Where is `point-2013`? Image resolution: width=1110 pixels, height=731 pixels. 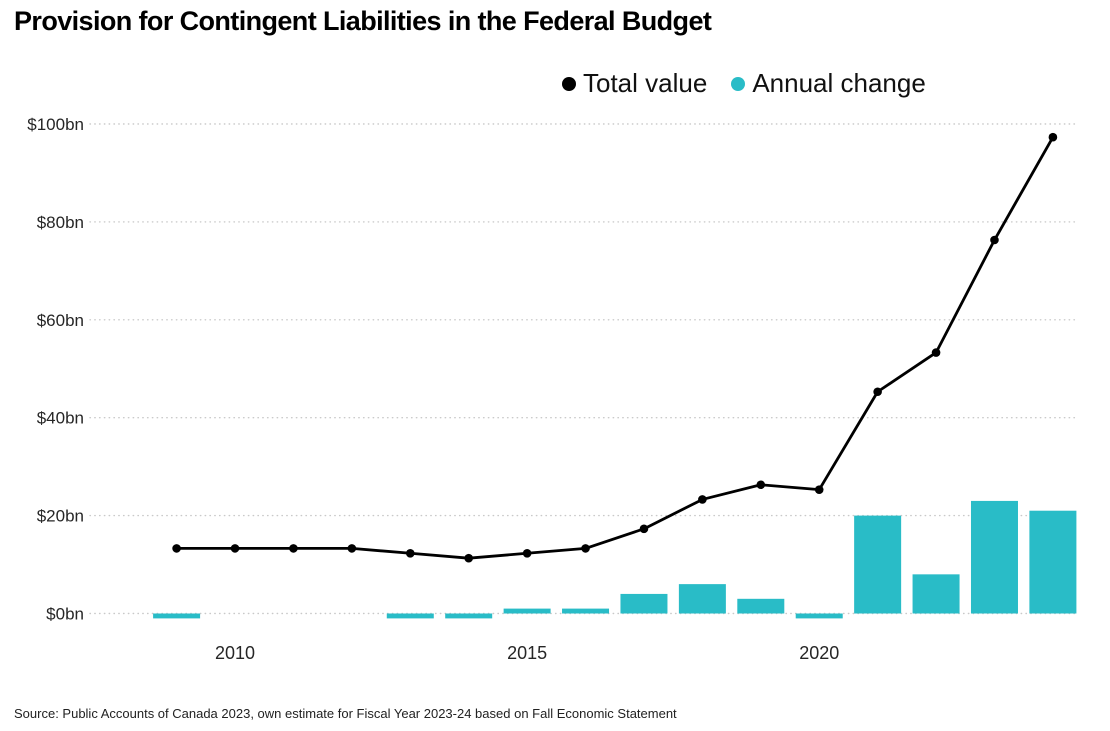
point-2013 is located at coordinates (410, 553).